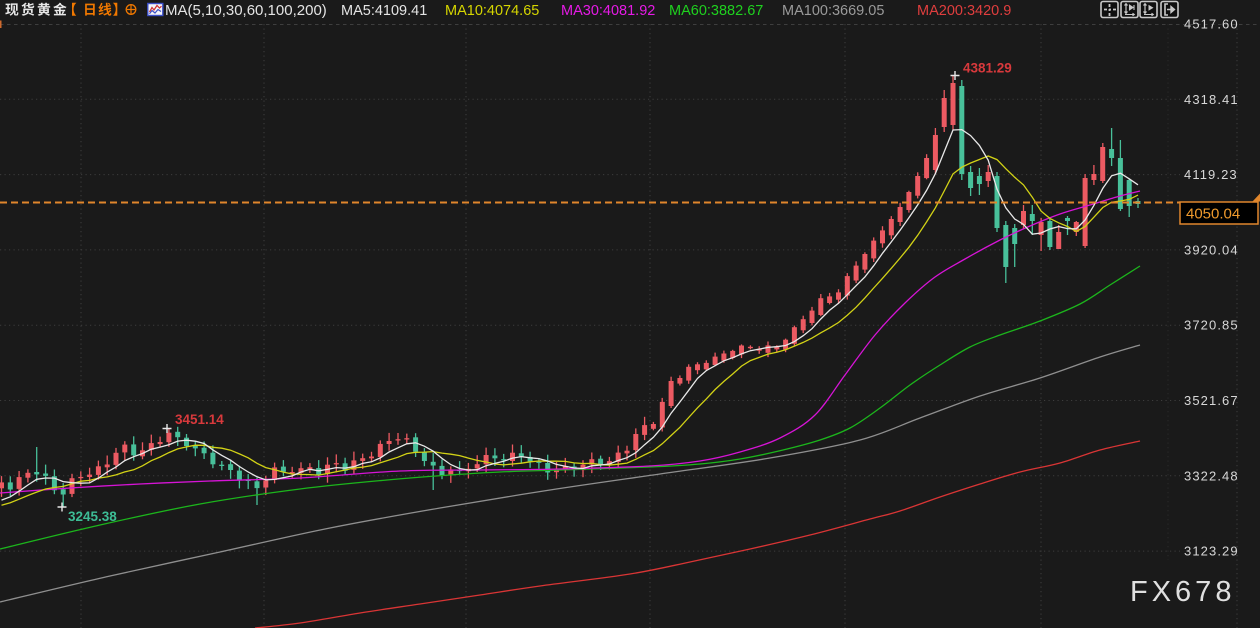 Image resolution: width=1260 pixels, height=628 pixels. I want to click on svg-text: 3451.14, so click(199, 419).